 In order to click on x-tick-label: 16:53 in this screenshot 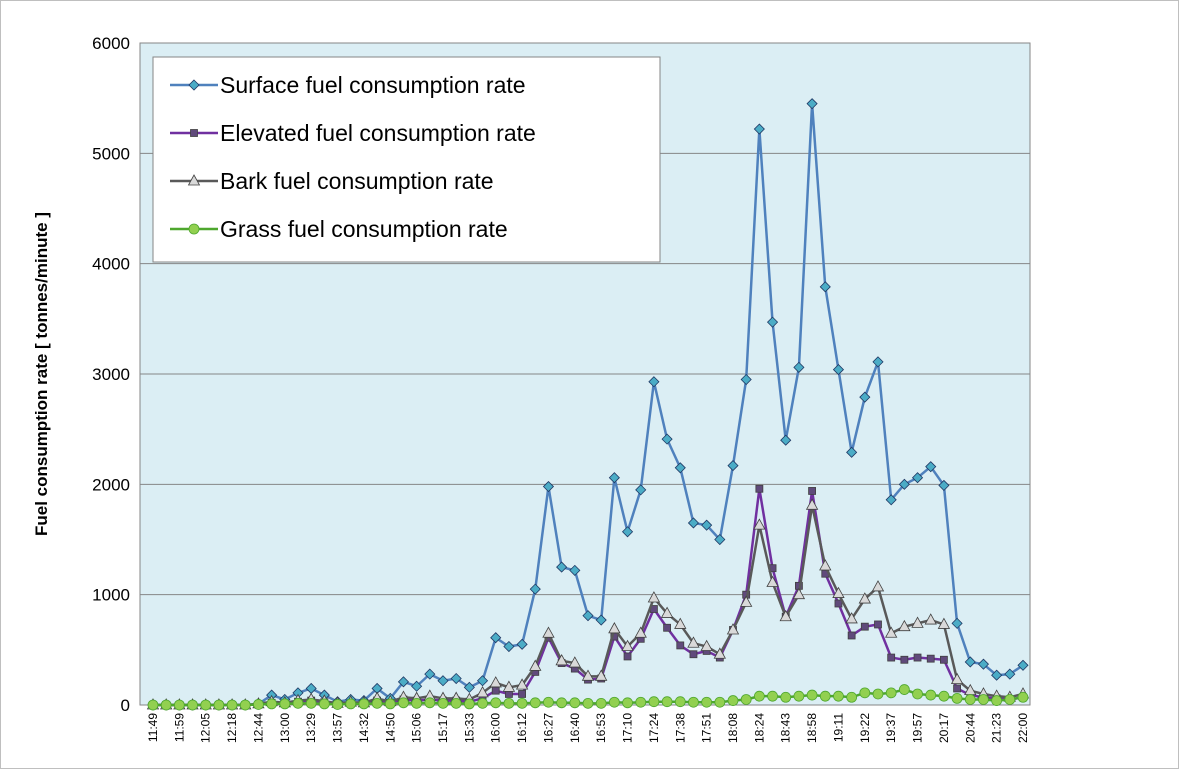, I will do `click(601, 728)`.